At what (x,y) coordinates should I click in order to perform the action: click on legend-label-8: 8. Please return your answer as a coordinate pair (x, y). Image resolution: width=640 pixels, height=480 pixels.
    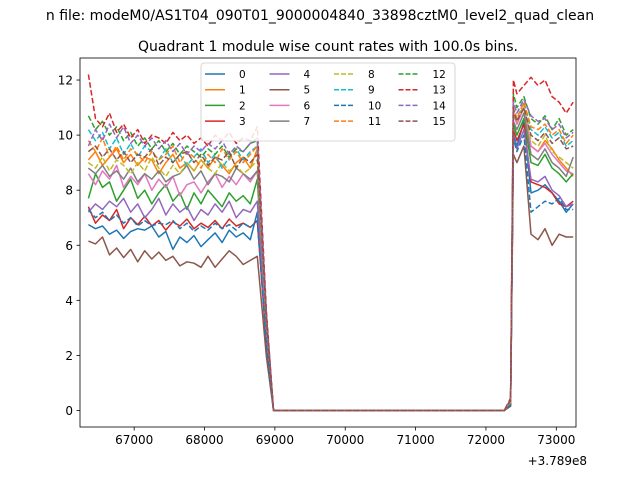
    Looking at the image, I should click on (371, 75).